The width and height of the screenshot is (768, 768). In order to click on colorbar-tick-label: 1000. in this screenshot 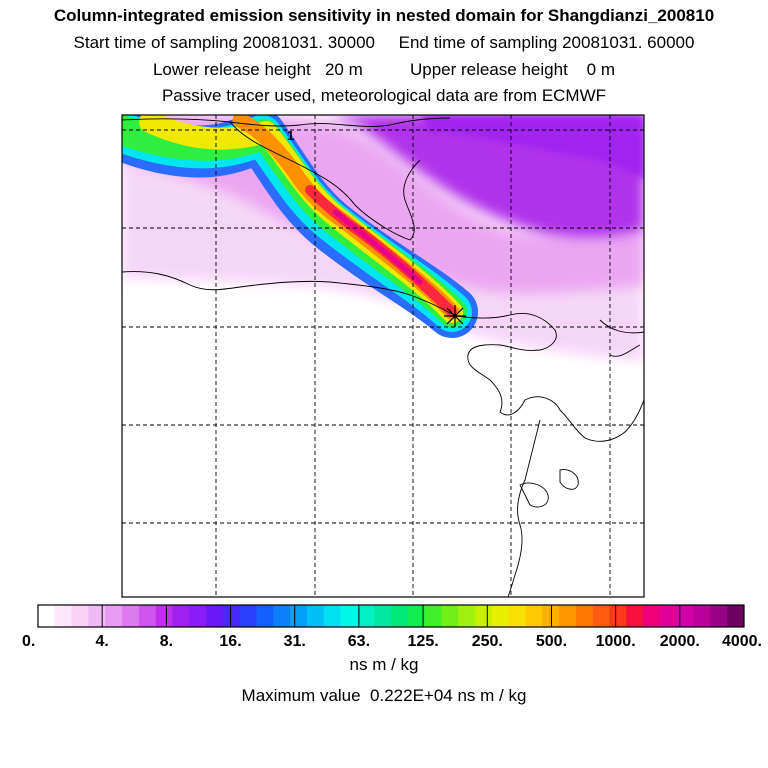, I will do `click(616, 641)`.